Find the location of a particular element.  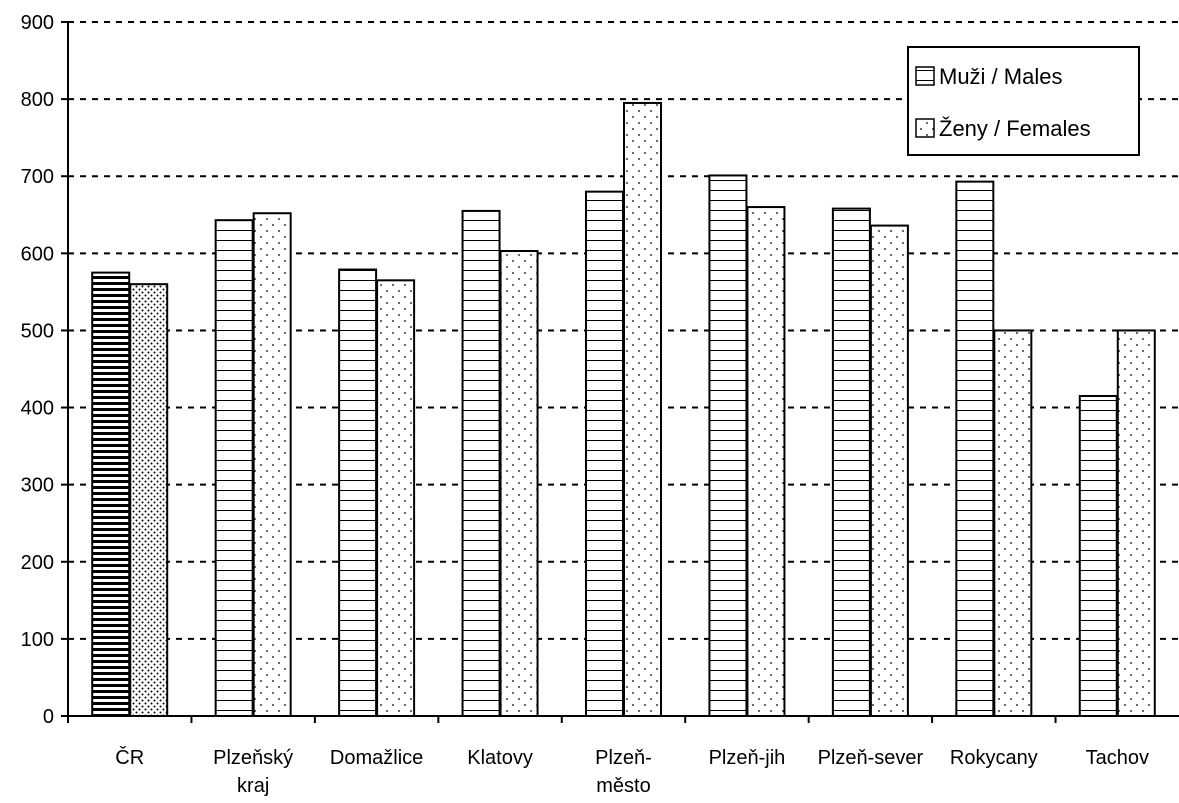

x-tick-label: Plzeň-jih is located at coordinates (747, 758).